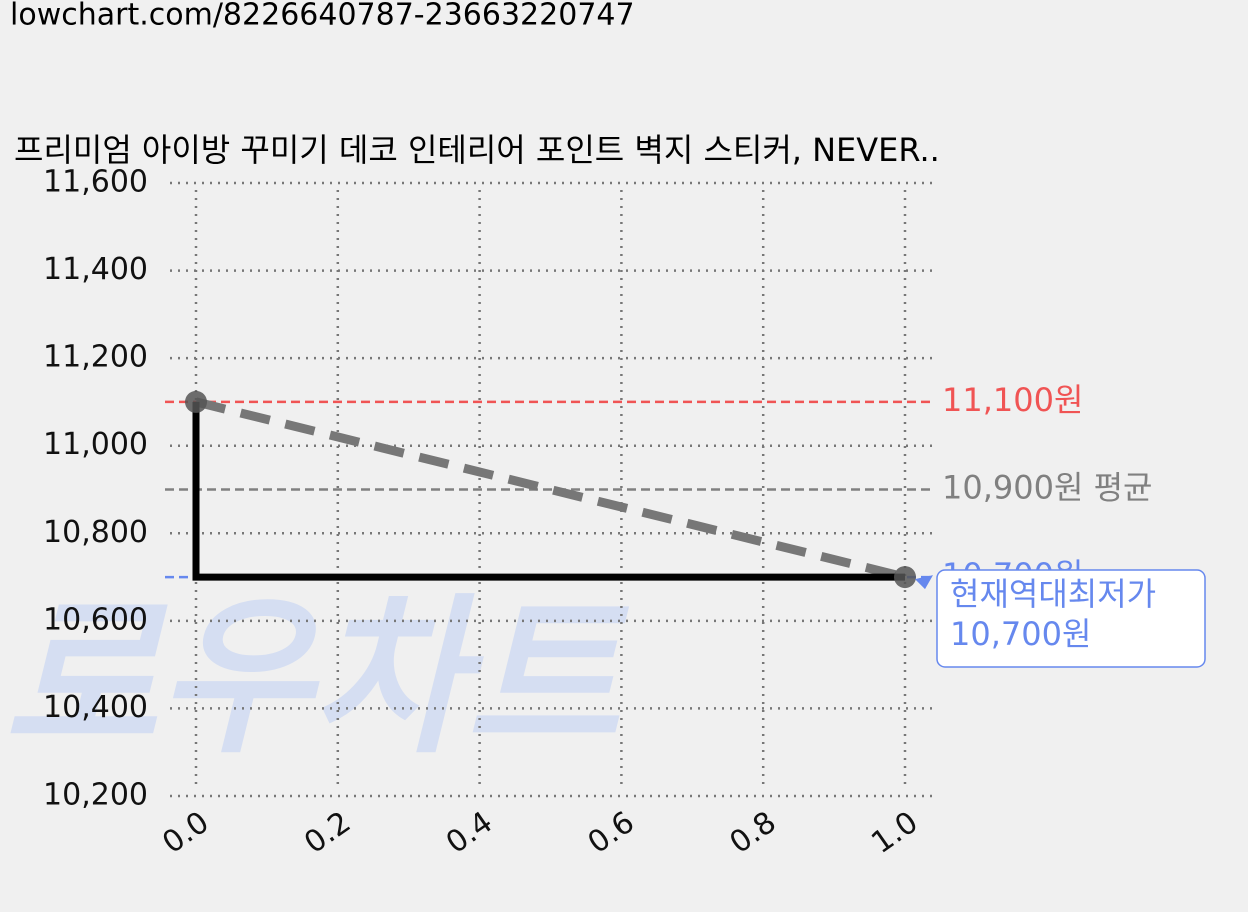  I want to click on annotation-text: 10,700원, so click(1020, 634).